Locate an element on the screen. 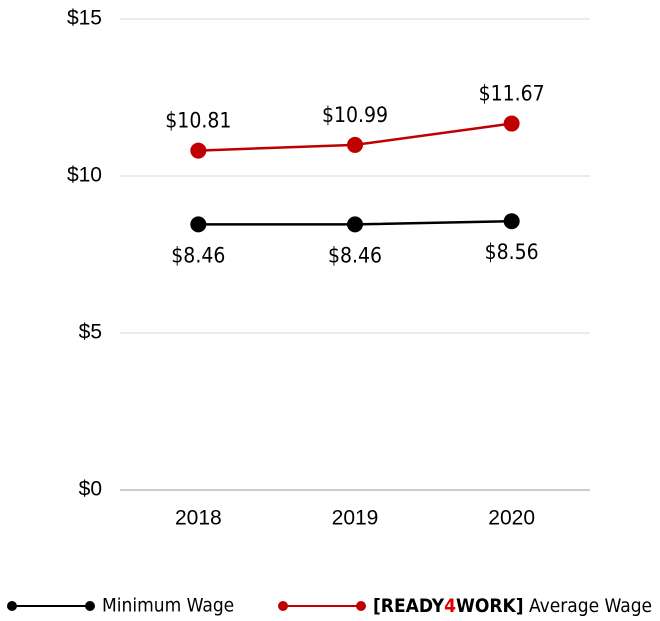 The image size is (660, 621). y-tick-label: $5 is located at coordinates (90, 332).